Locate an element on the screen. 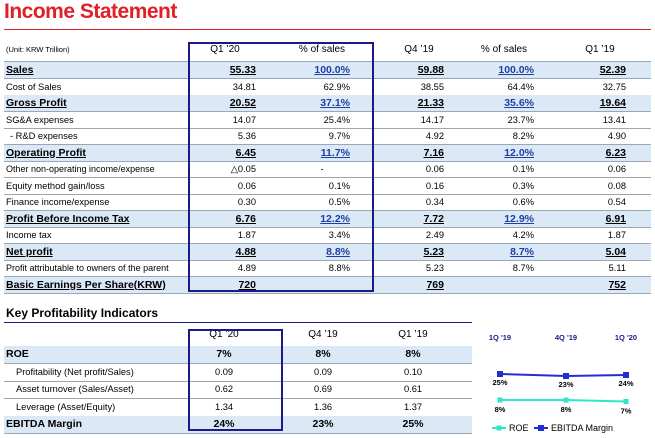 The width and height of the screenshot is (655, 438). roe-data-label: 8% is located at coordinates (500, 409).